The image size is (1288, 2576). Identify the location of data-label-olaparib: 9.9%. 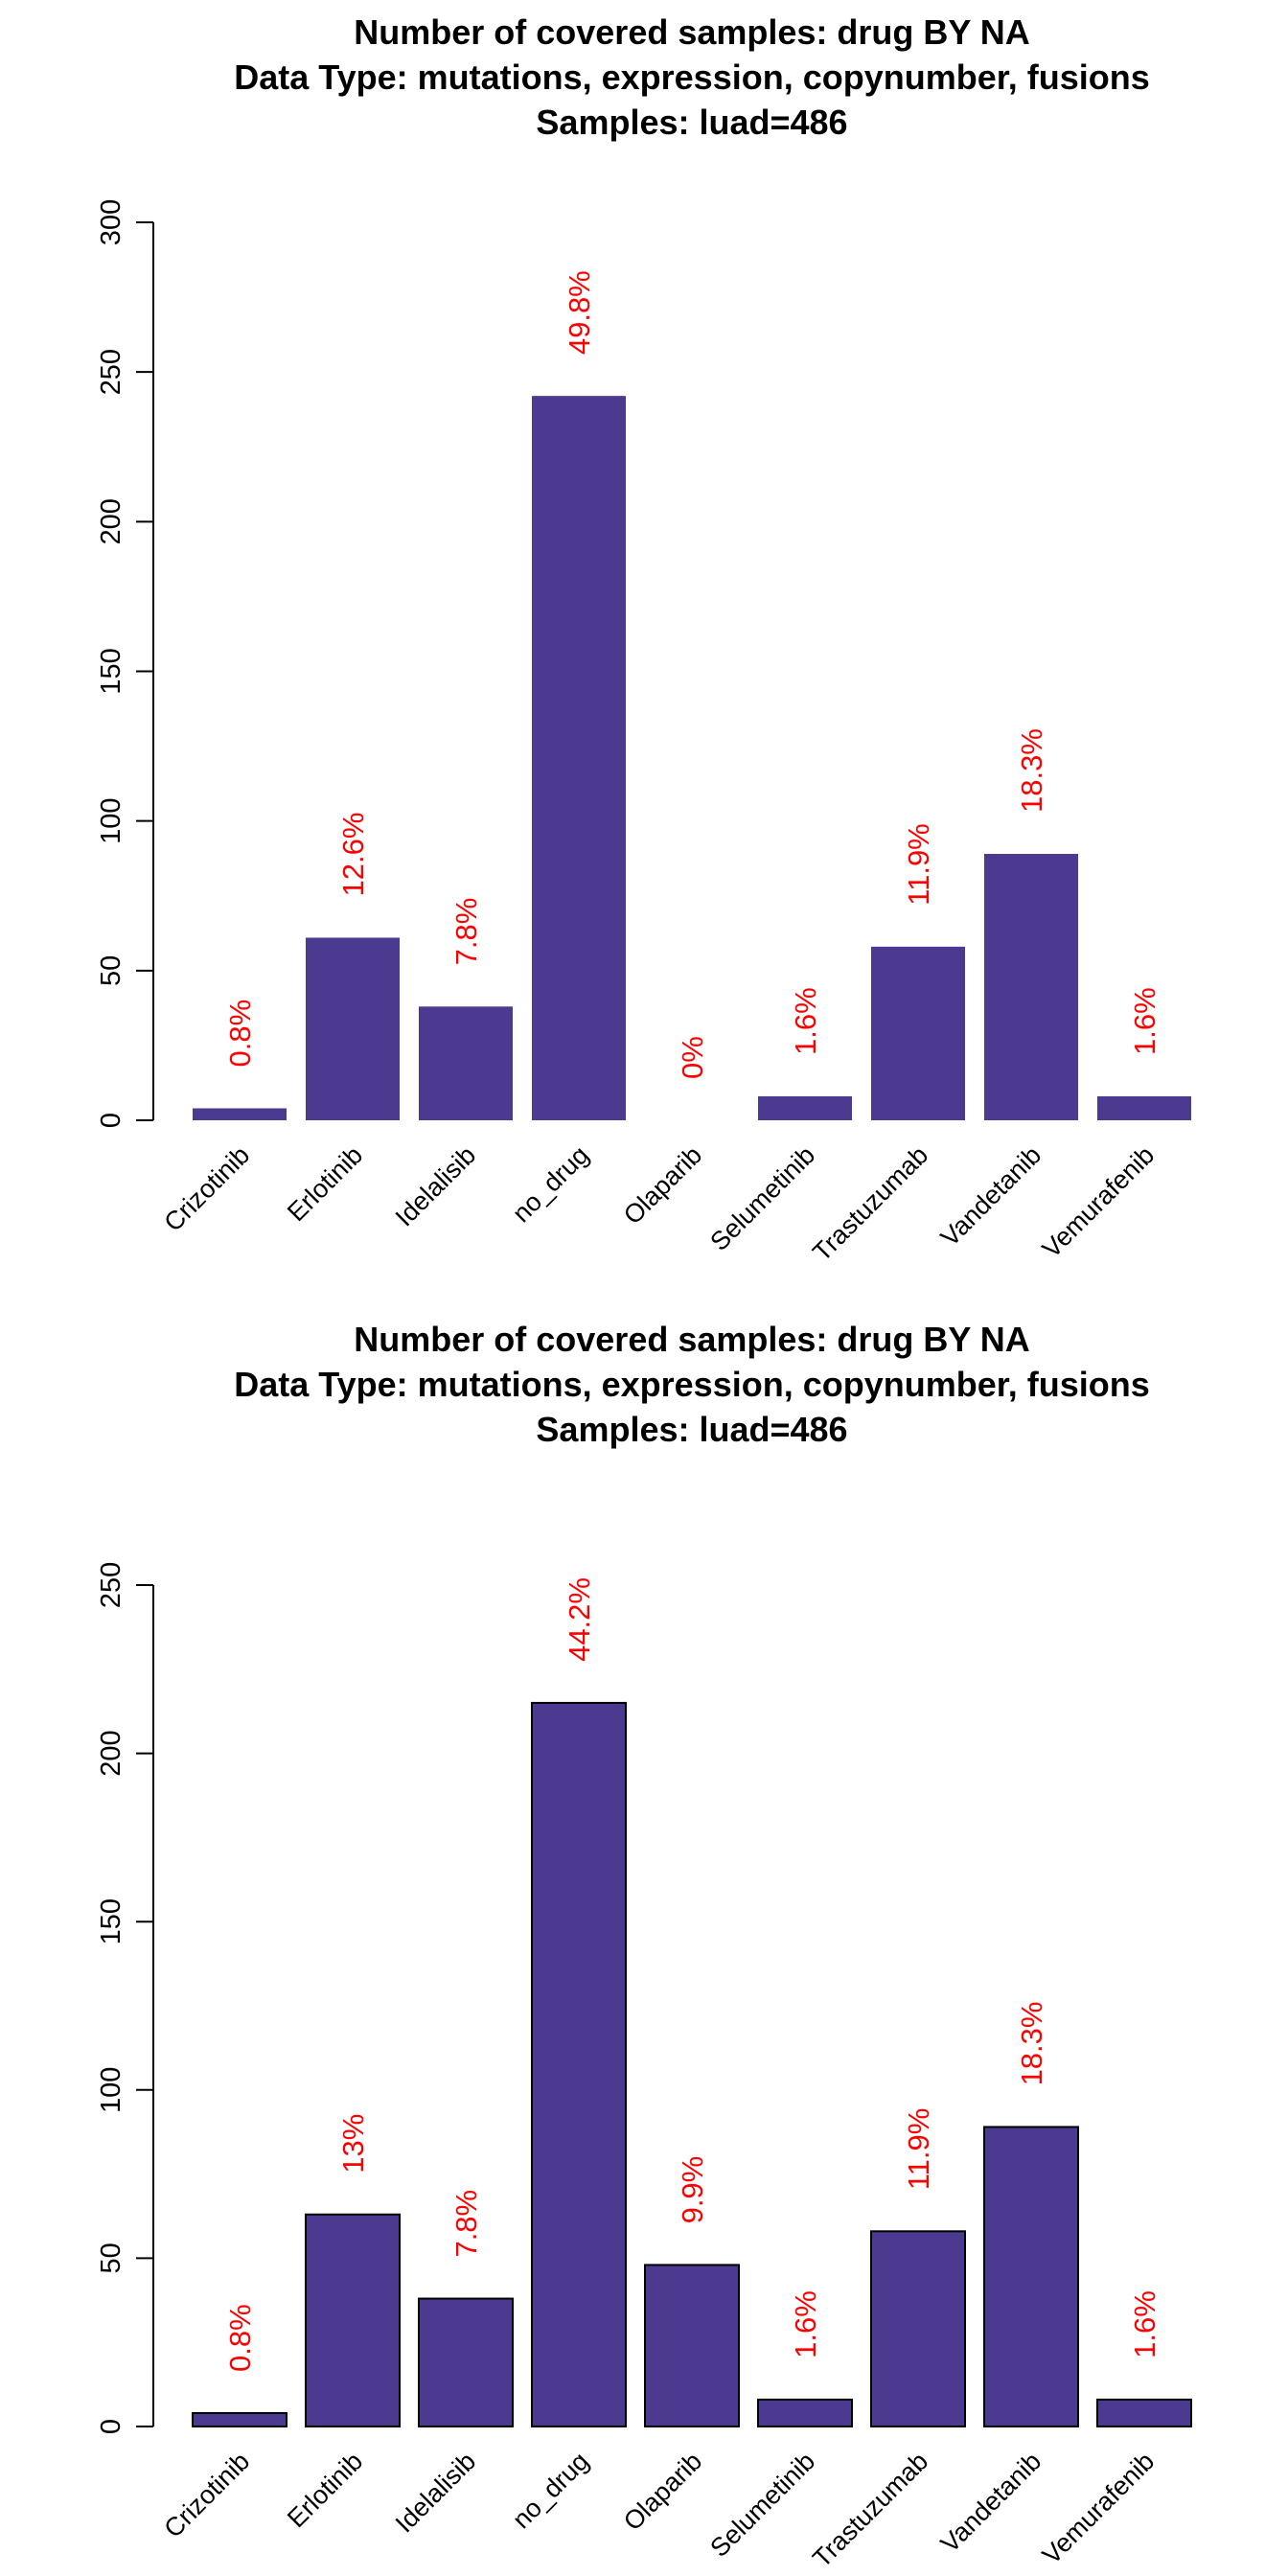
(692, 2190).